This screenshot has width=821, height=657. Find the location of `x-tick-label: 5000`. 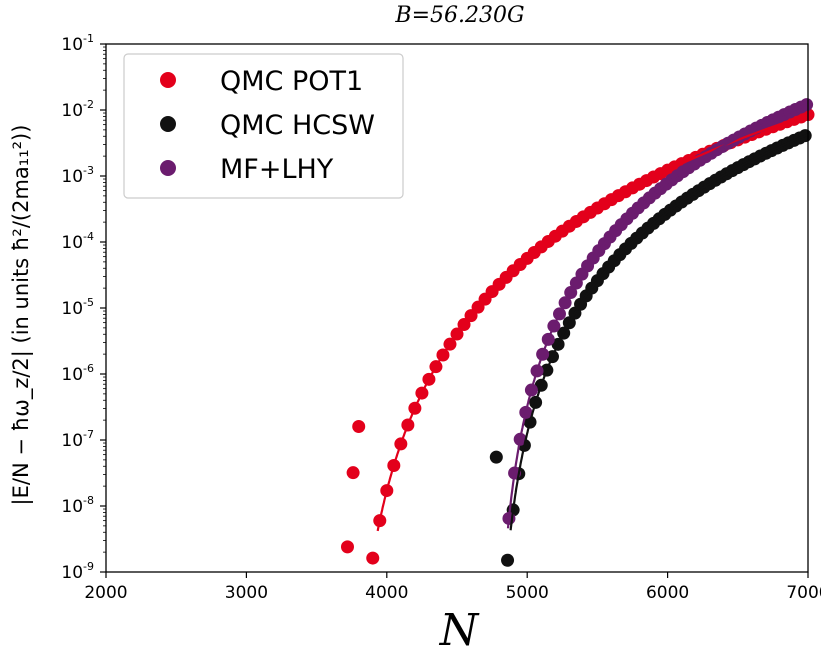

x-tick-label: 5000 is located at coordinates (527, 593).